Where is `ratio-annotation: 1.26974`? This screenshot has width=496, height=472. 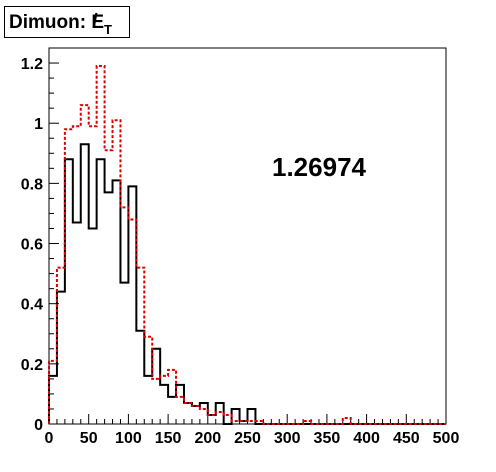
ratio-annotation: 1.26974 is located at coordinates (319, 167).